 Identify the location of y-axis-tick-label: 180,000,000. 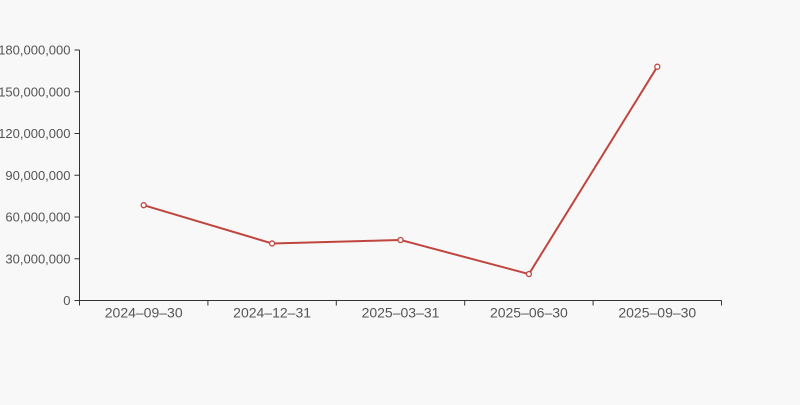
(35, 50).